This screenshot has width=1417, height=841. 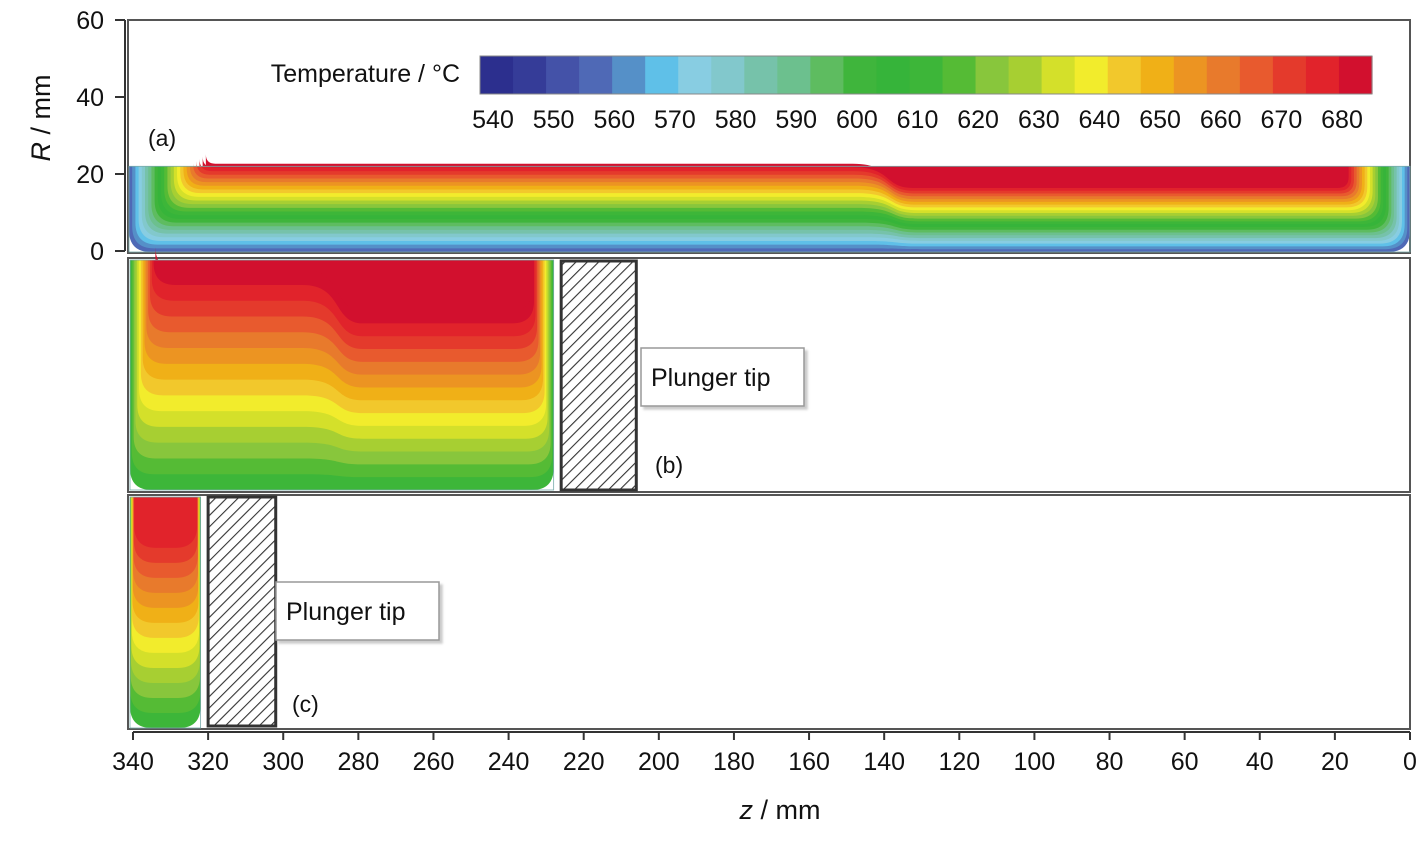 What do you see at coordinates (162, 138) in the screenshot?
I see `panel-a-label: (a)` at bounding box center [162, 138].